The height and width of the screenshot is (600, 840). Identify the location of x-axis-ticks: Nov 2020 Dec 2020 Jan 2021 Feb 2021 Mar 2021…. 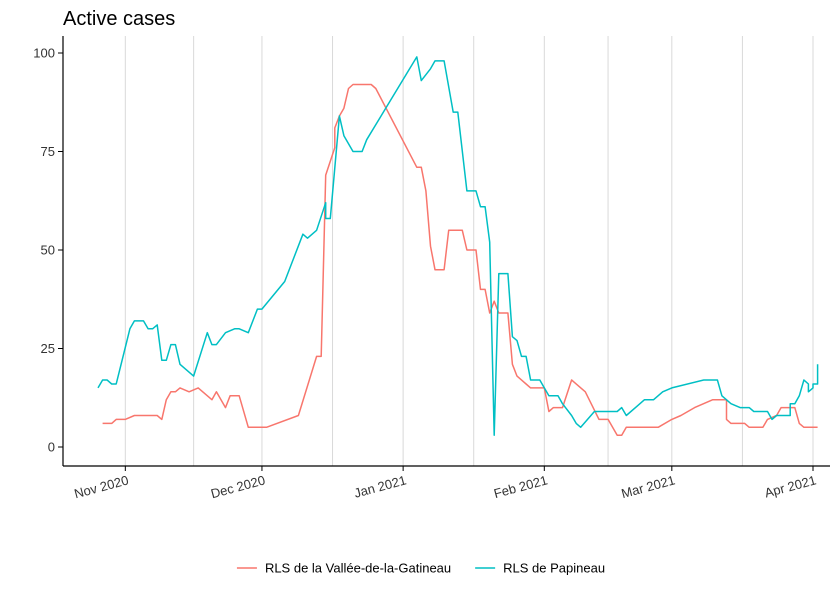
(445, 483).